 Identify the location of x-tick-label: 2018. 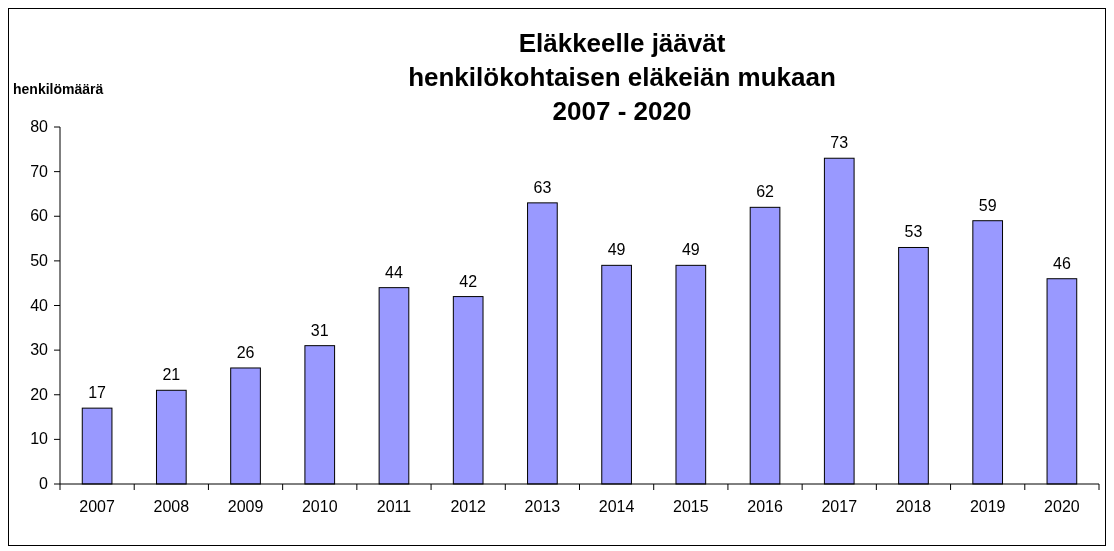
(913, 506).